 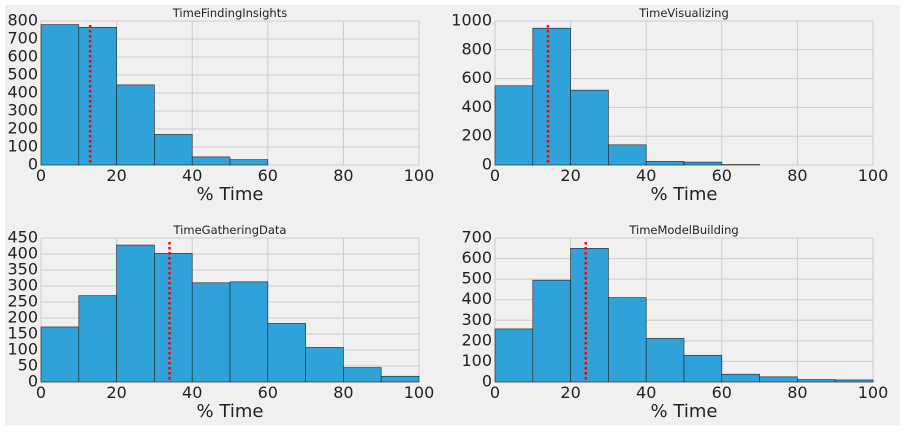 What do you see at coordinates (22, 237) in the screenshot?
I see `y-tick-label: 450` at bounding box center [22, 237].